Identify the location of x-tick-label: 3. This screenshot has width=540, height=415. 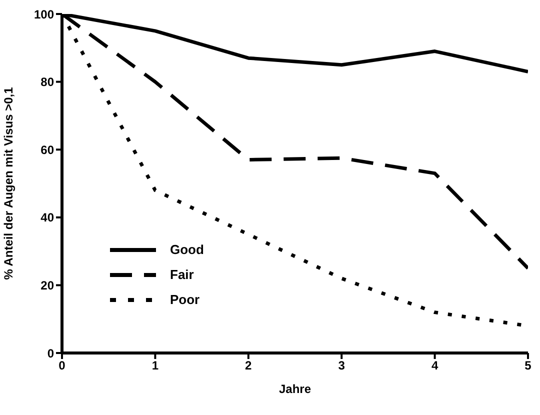
(342, 365).